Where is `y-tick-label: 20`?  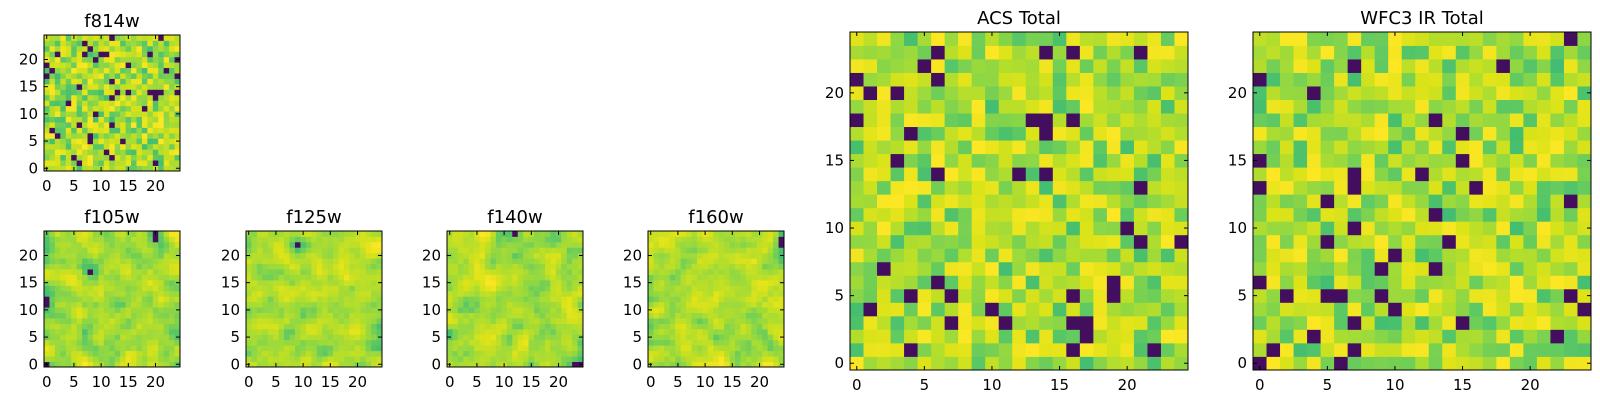
y-tick-label: 20 is located at coordinates (28, 59).